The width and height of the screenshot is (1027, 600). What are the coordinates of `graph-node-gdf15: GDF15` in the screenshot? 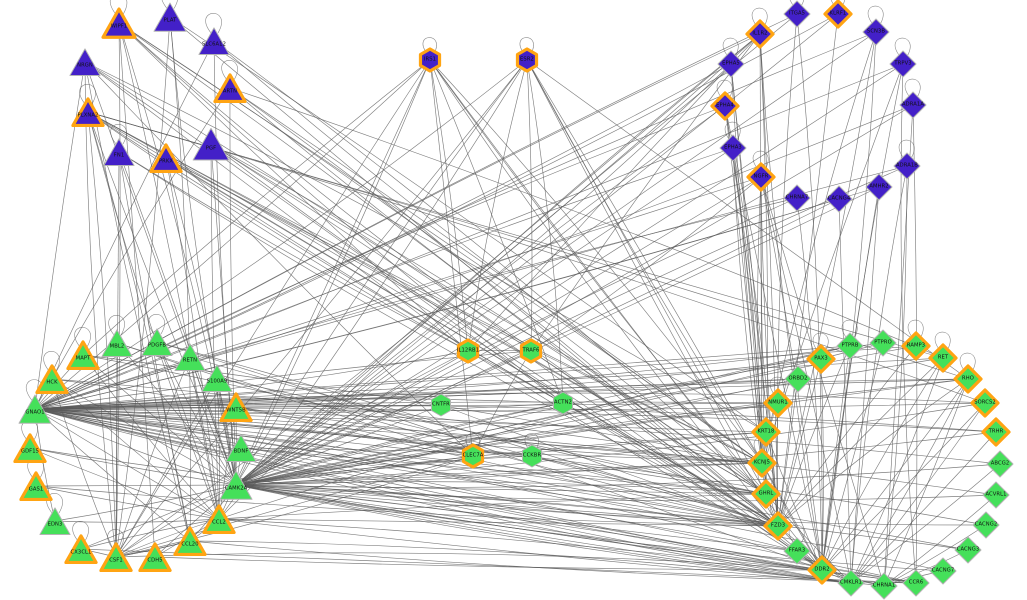 It's located at (30, 448).